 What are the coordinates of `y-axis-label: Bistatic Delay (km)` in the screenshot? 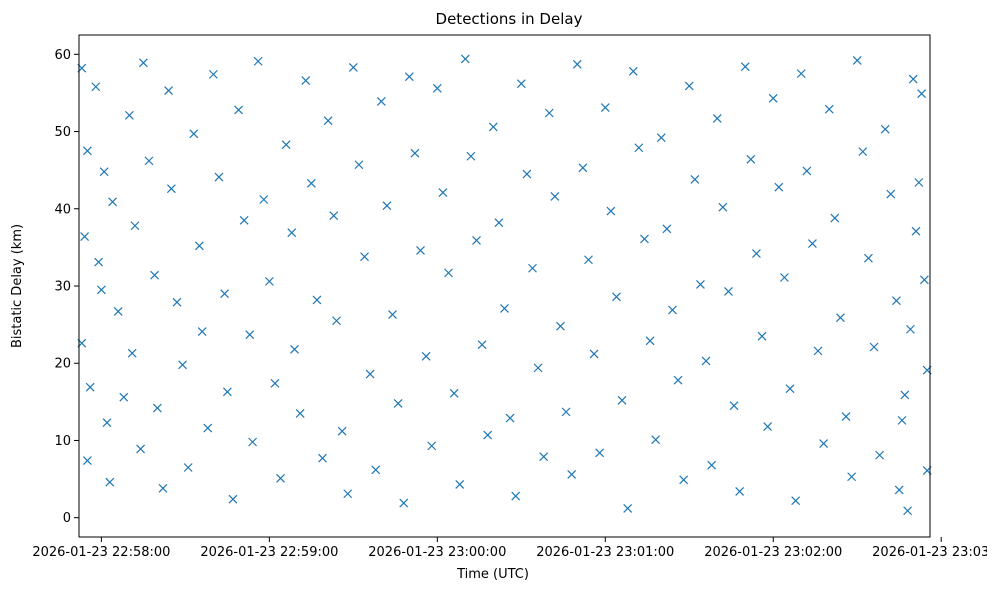 It's located at (17, 286).